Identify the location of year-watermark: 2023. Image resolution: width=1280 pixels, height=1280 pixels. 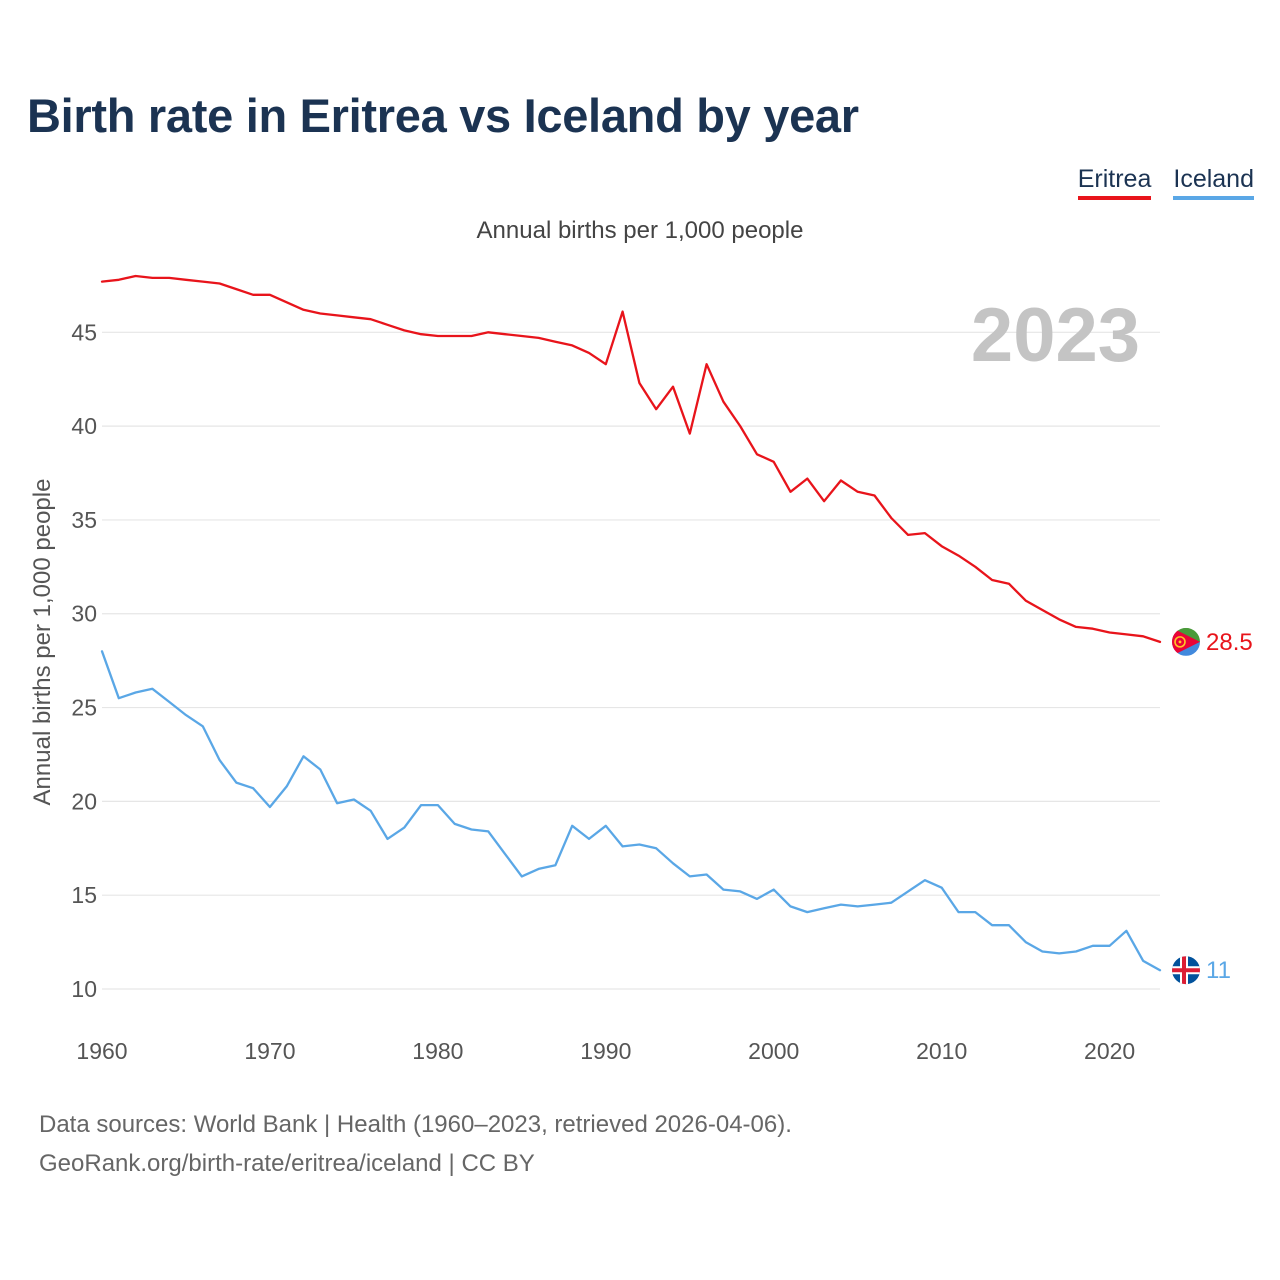
(1055, 335).